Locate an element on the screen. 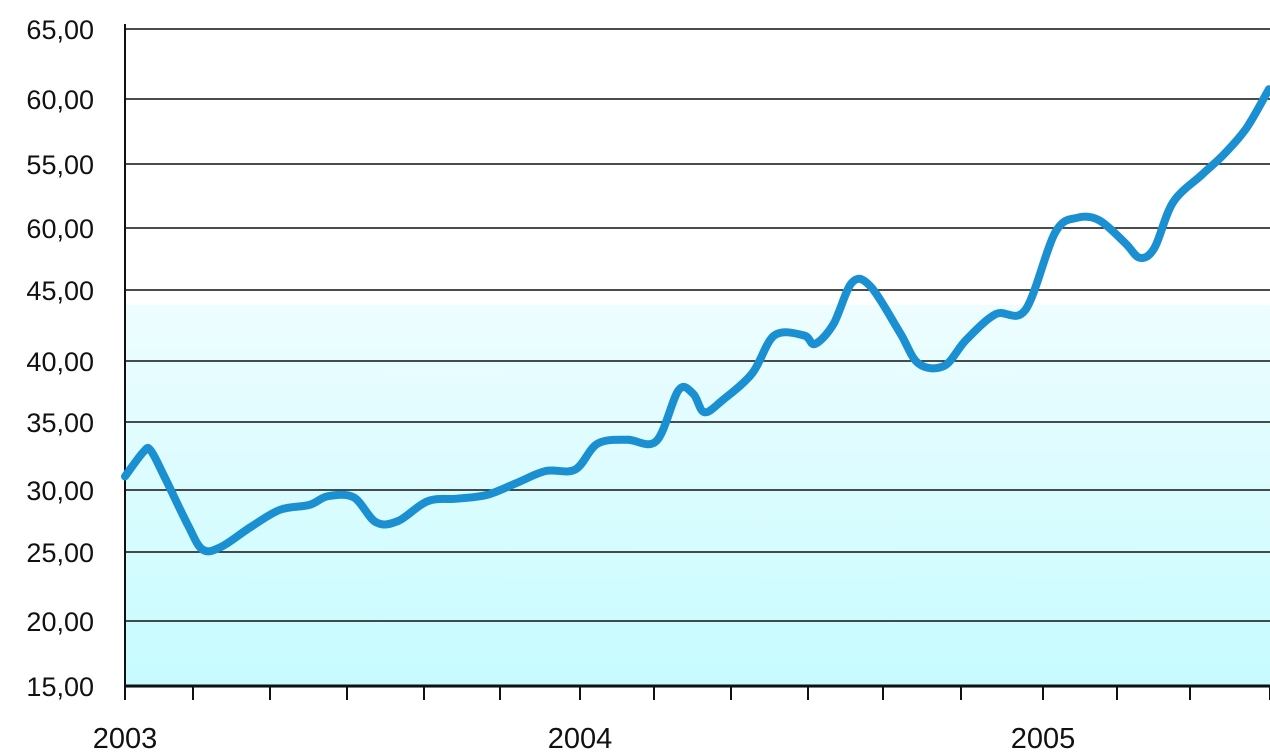 This screenshot has height=756, width=1270. y-tick-label: 45,00 is located at coordinates (60, 291).